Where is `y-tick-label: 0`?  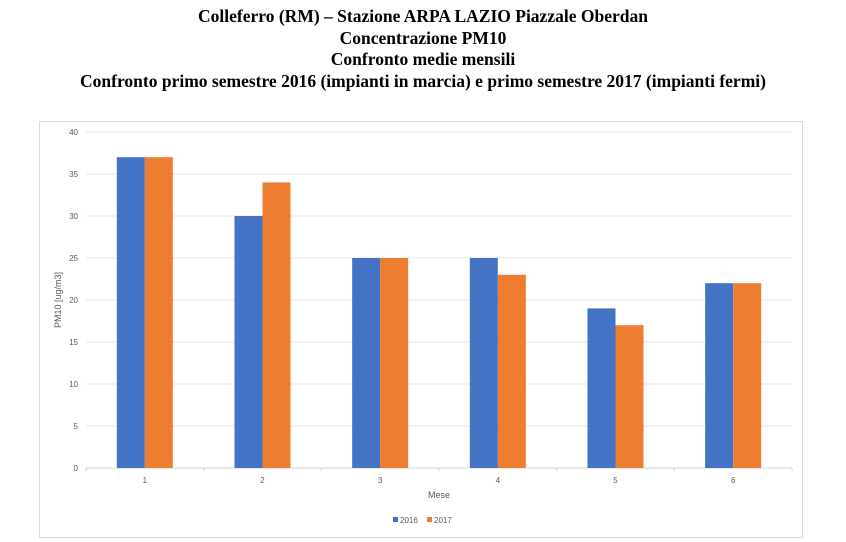 y-tick-label: 0 is located at coordinates (76, 468).